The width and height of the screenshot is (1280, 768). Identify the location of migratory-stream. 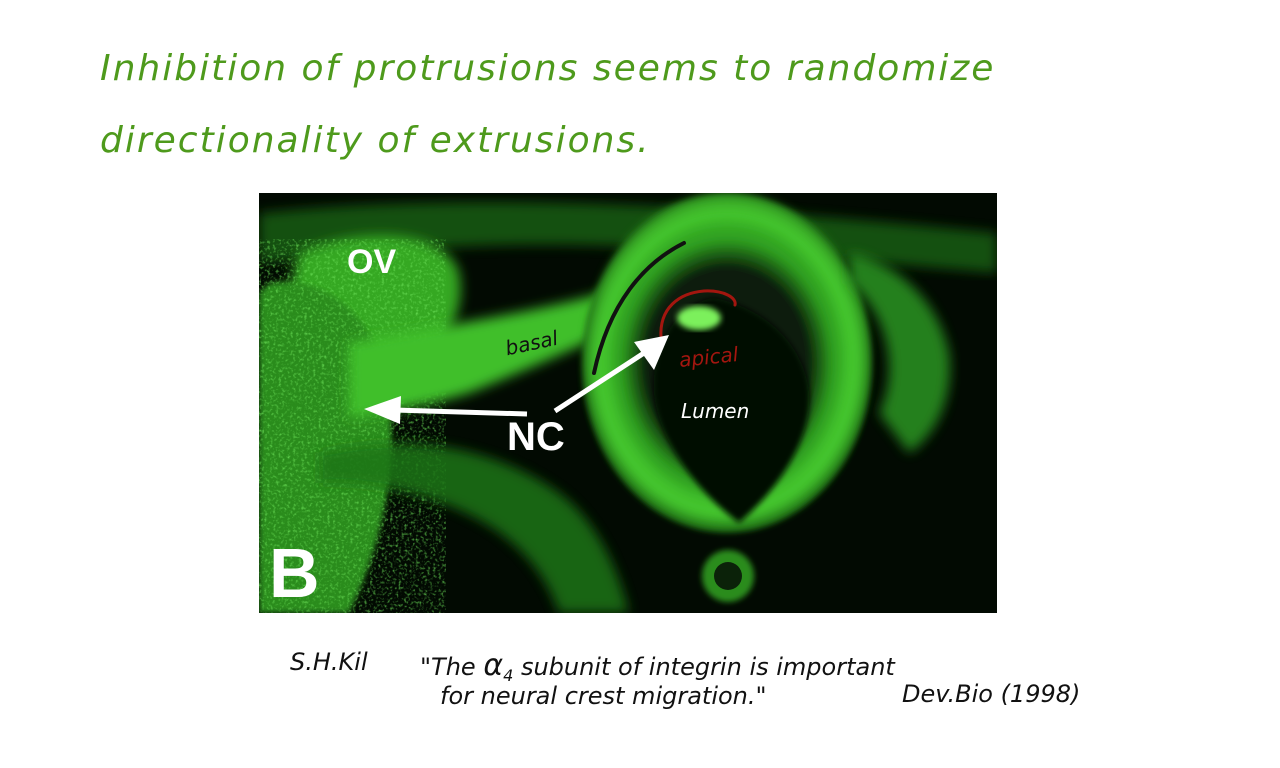
(499, 353).